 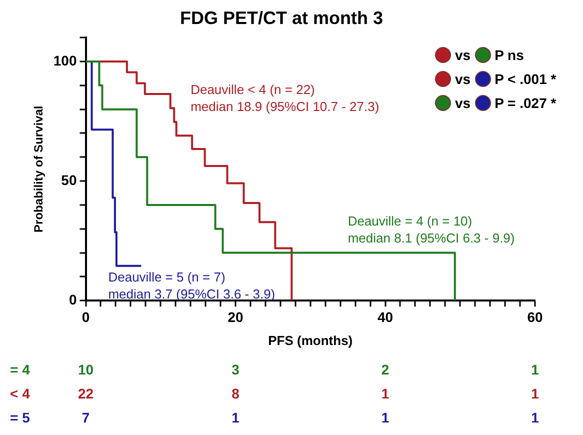 I want to click on annotation: P < .001 *, so click(x=525, y=78).